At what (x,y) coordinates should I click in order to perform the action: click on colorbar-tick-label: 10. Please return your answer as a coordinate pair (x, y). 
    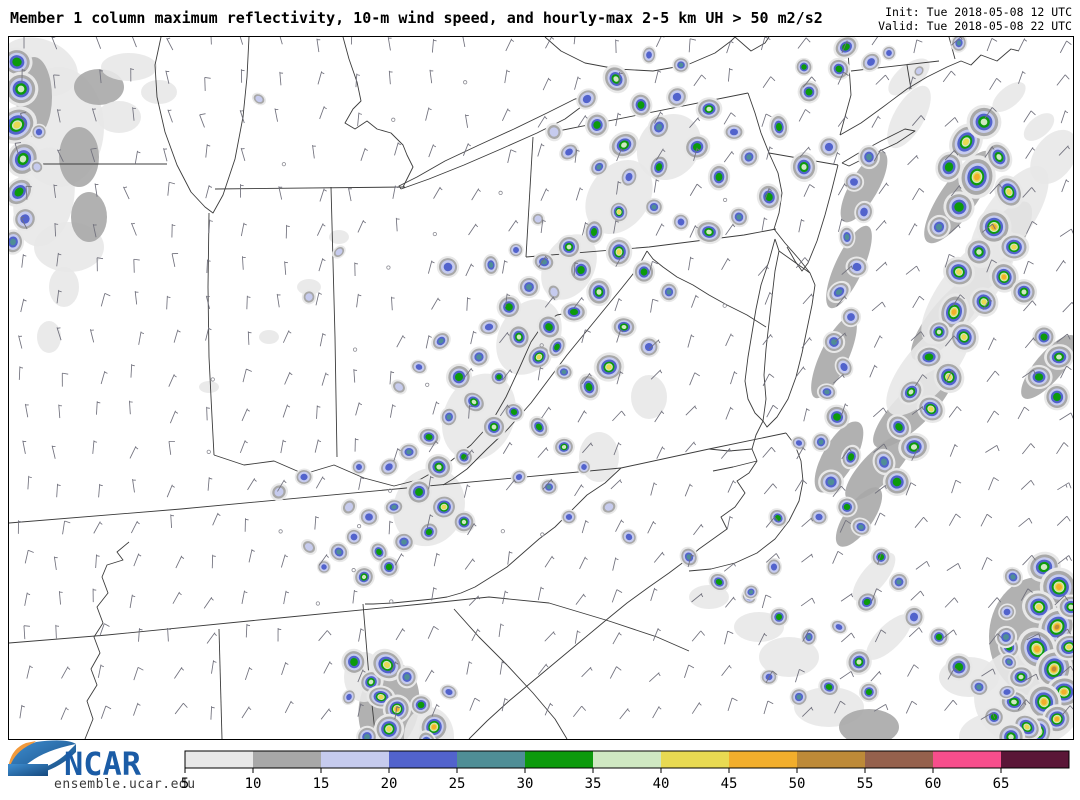
    Looking at the image, I should click on (253, 784).